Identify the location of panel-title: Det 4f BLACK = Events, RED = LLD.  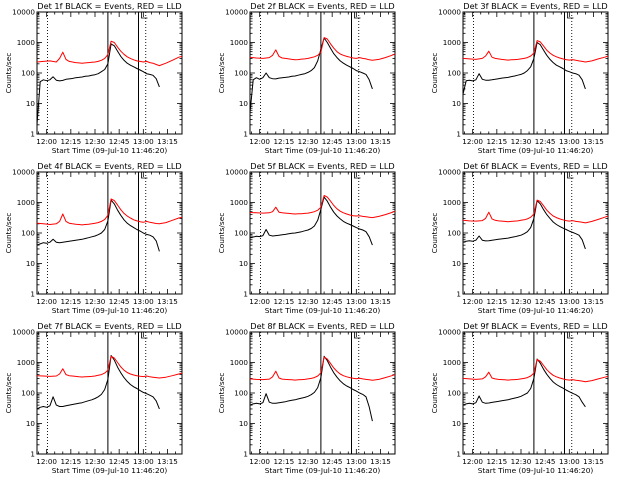
(109, 166).